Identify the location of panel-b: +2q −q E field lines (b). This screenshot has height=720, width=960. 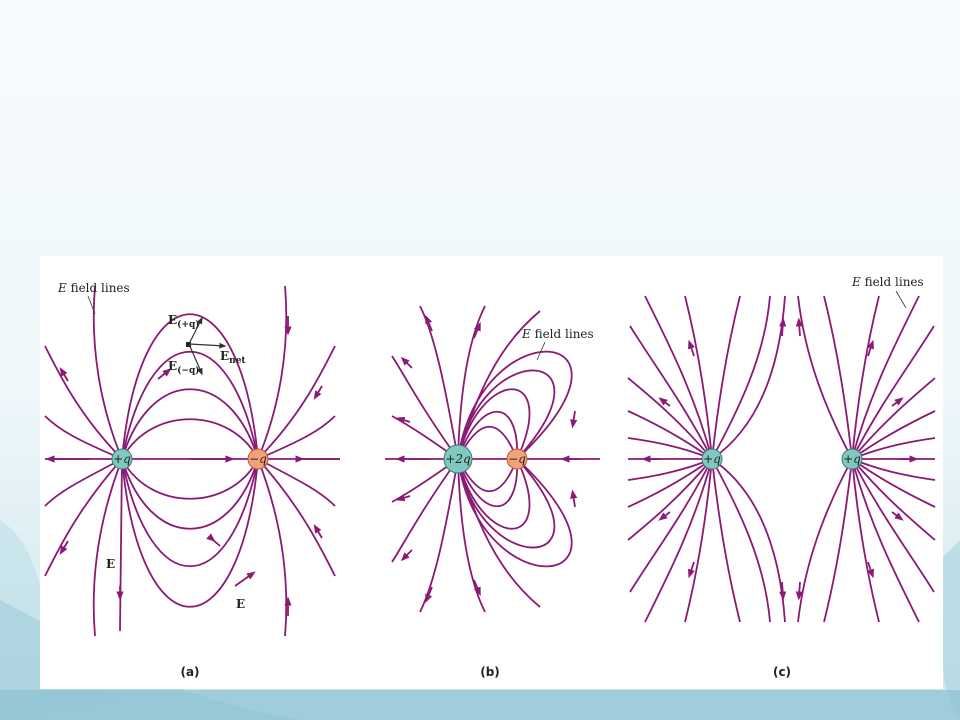
(492, 492).